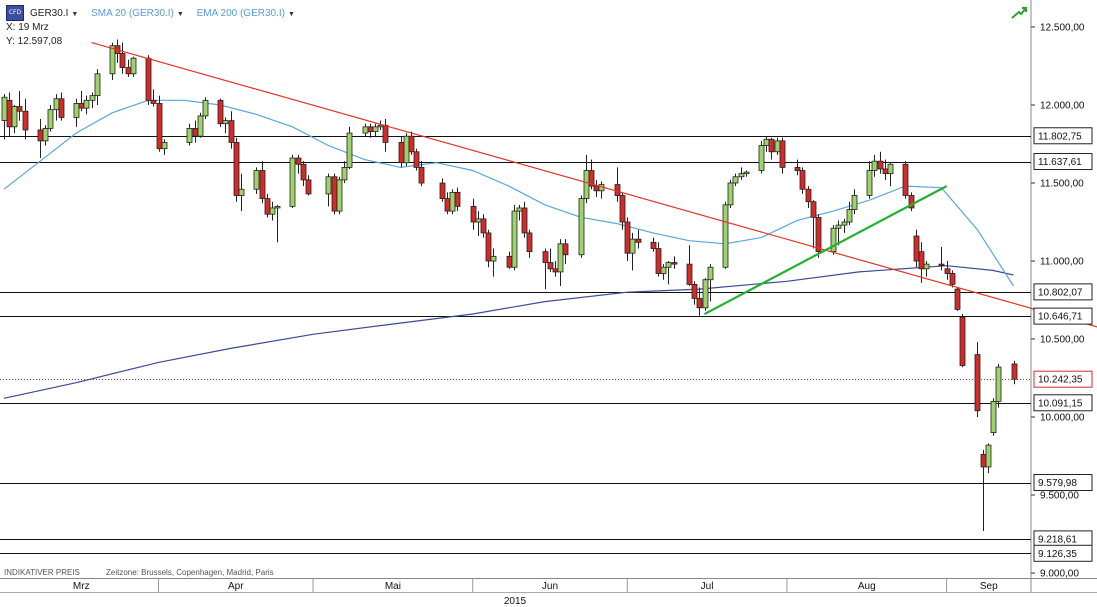 The height and width of the screenshot is (607, 1097). I want to click on sma-label: SMA 20 (GER30.I), so click(132, 13).